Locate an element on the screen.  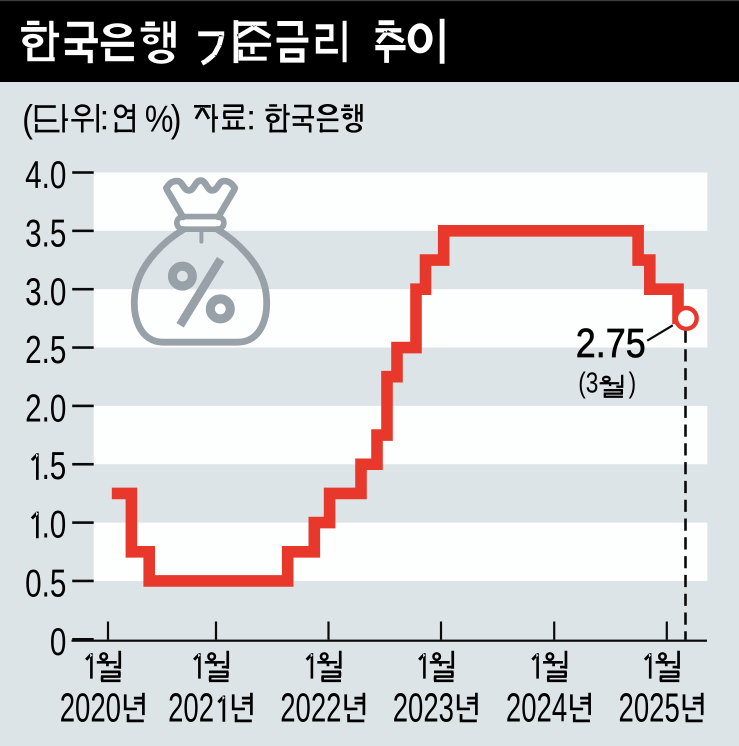
svg-text: 2020 is located at coordinates (90, 708).